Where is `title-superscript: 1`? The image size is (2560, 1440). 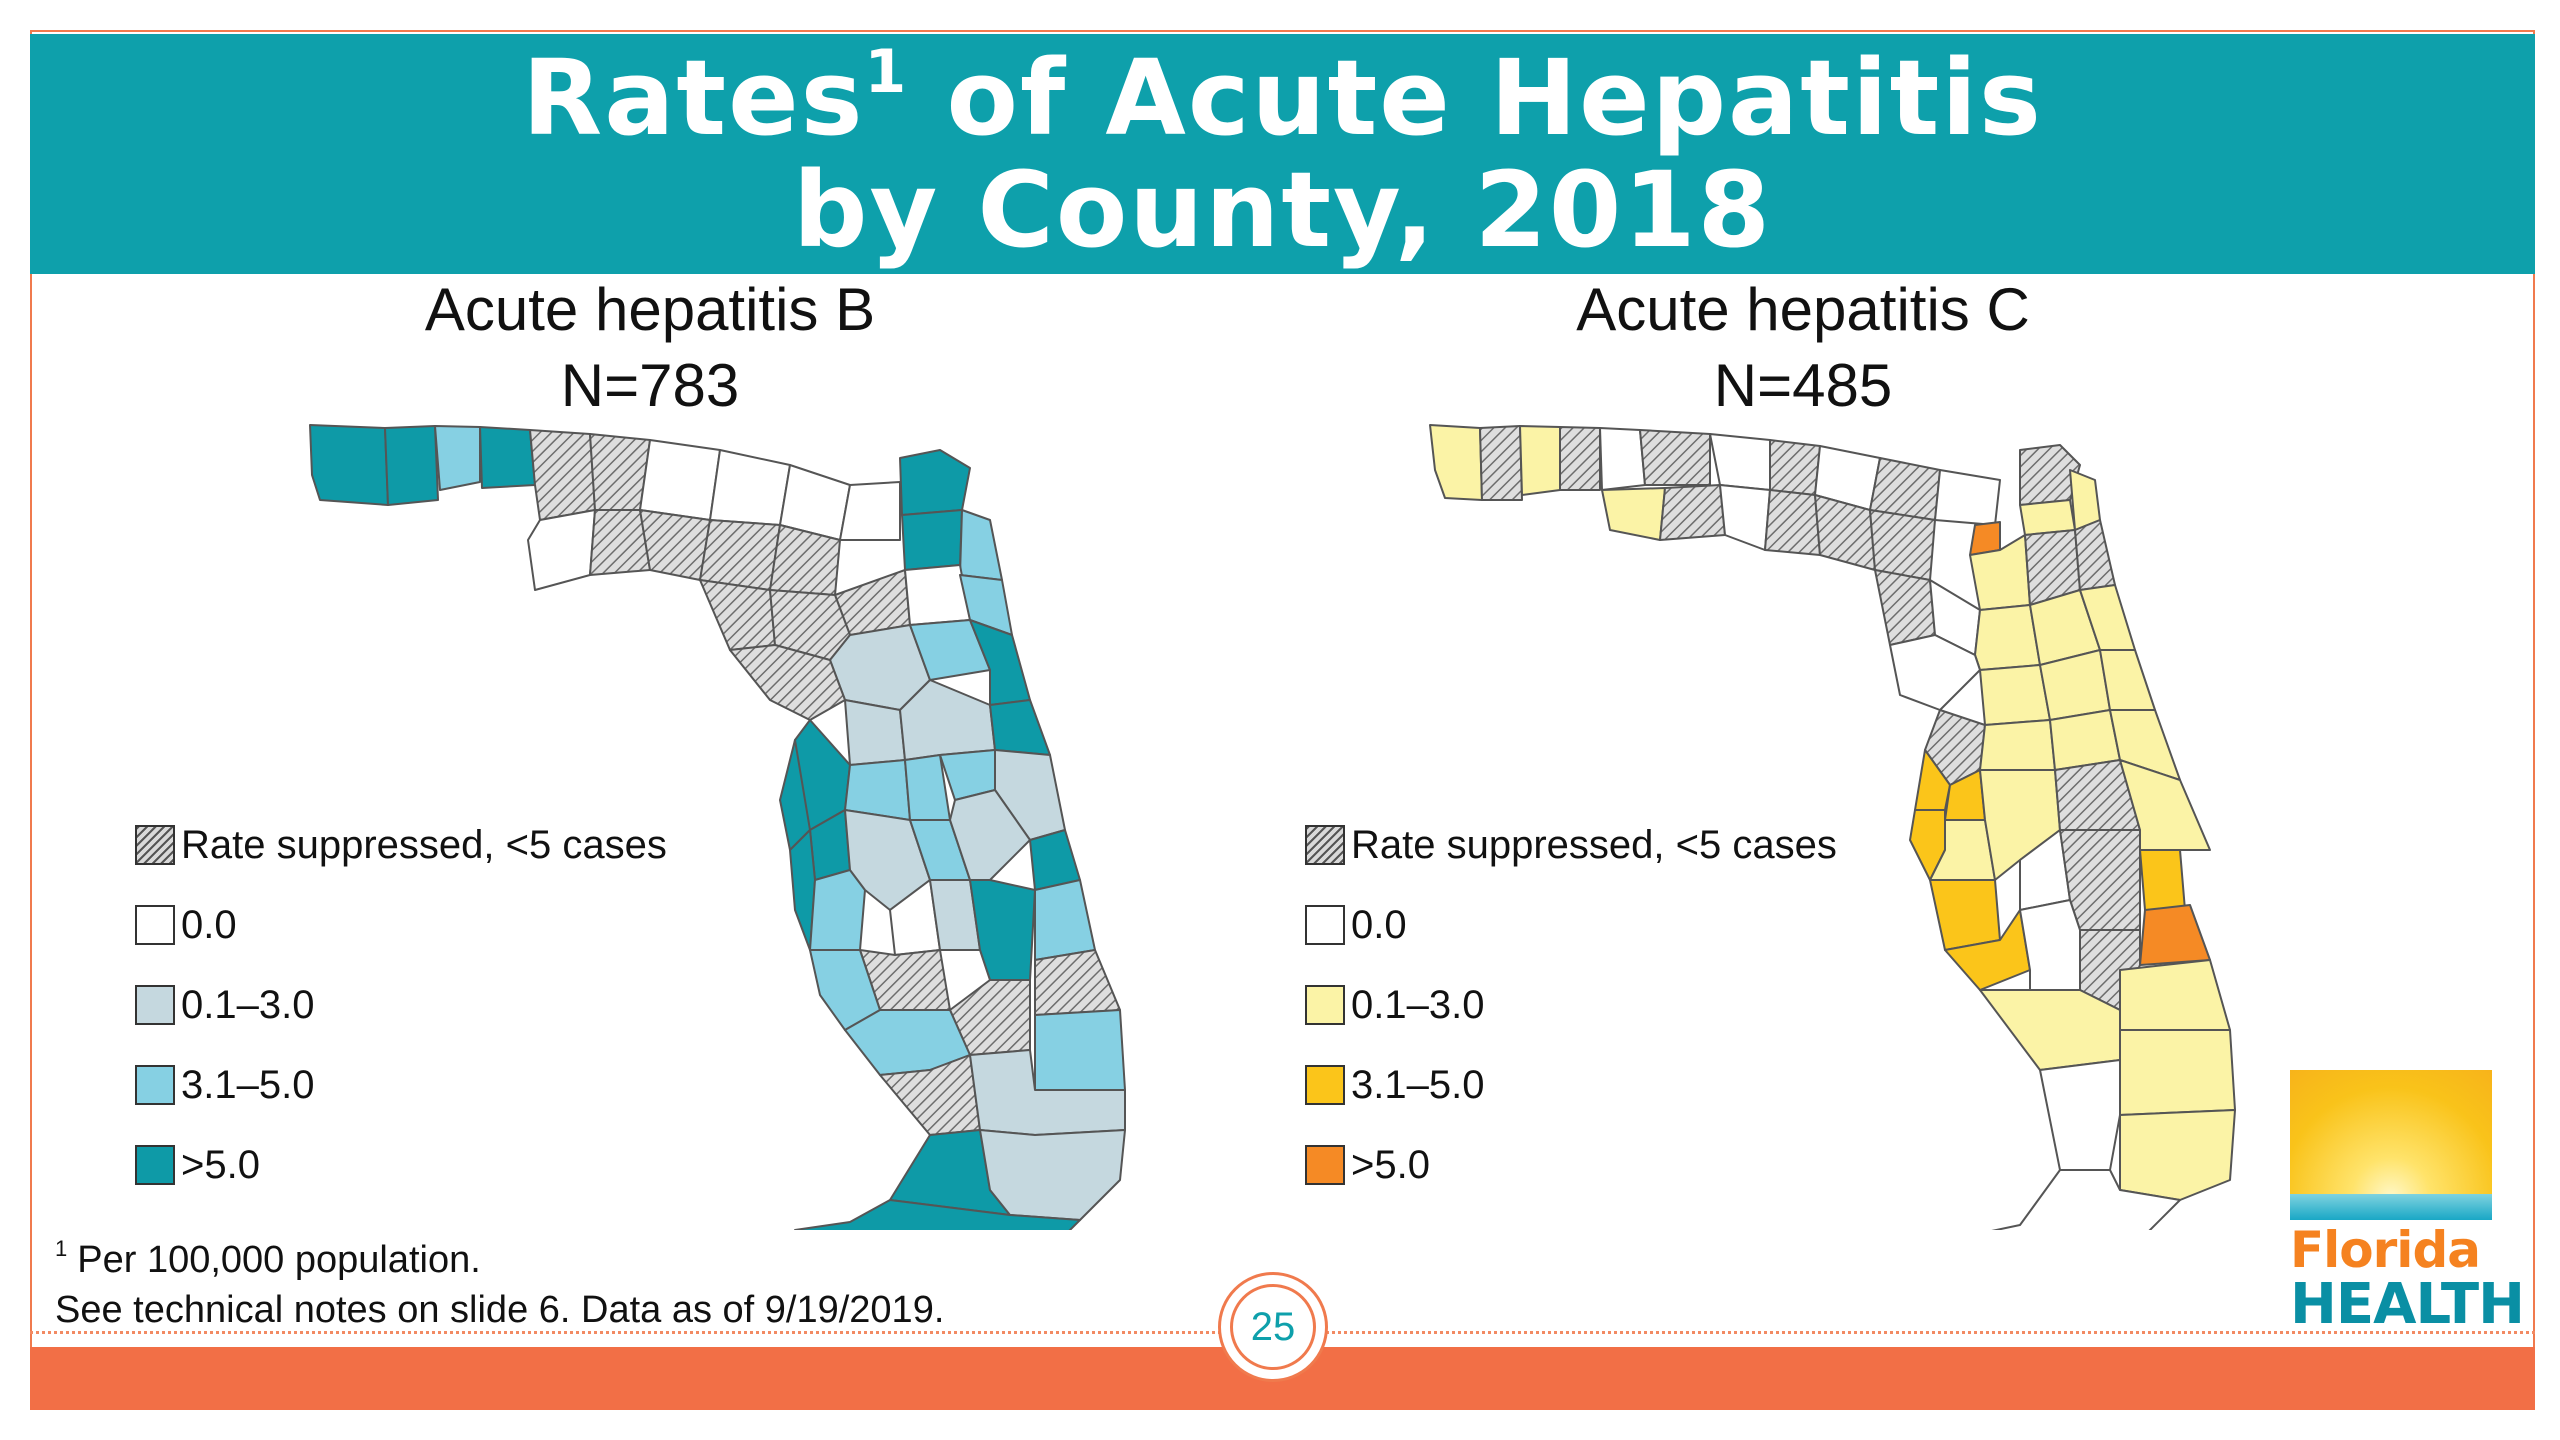
title-superscript: 1 is located at coordinates (886, 72).